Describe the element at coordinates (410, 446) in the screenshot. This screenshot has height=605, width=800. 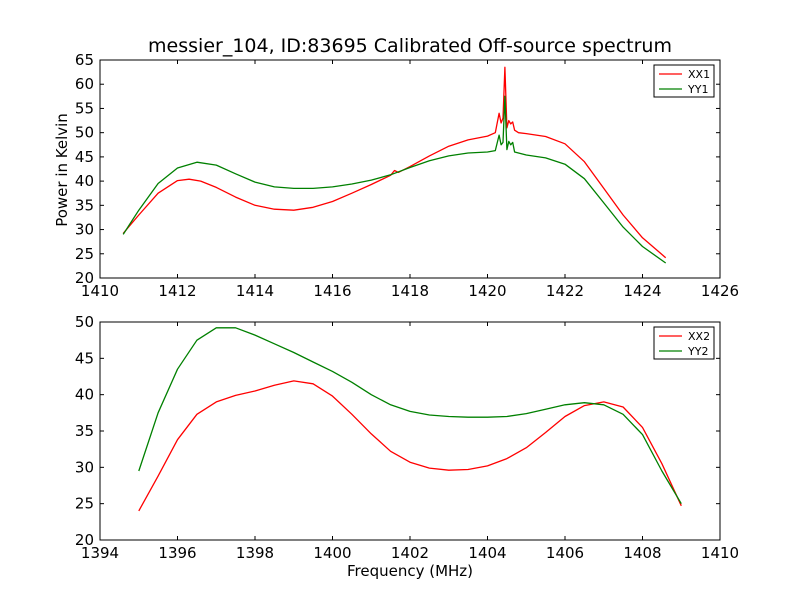
I see `series-line-xx2` at that location.